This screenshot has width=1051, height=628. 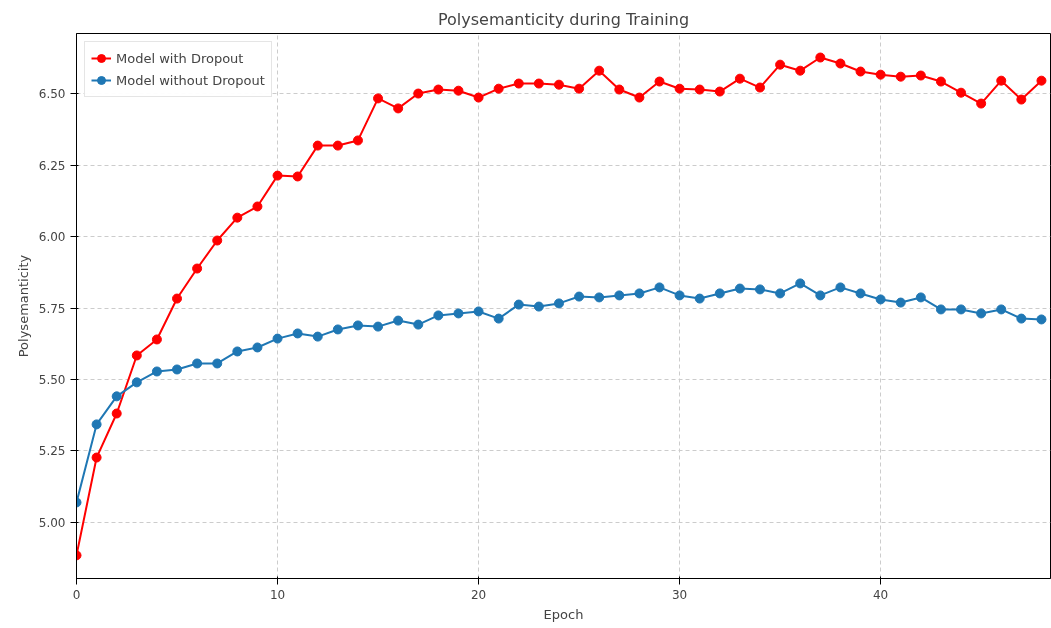 I want to click on y-tick-label: 5.25, so click(x=52, y=451).